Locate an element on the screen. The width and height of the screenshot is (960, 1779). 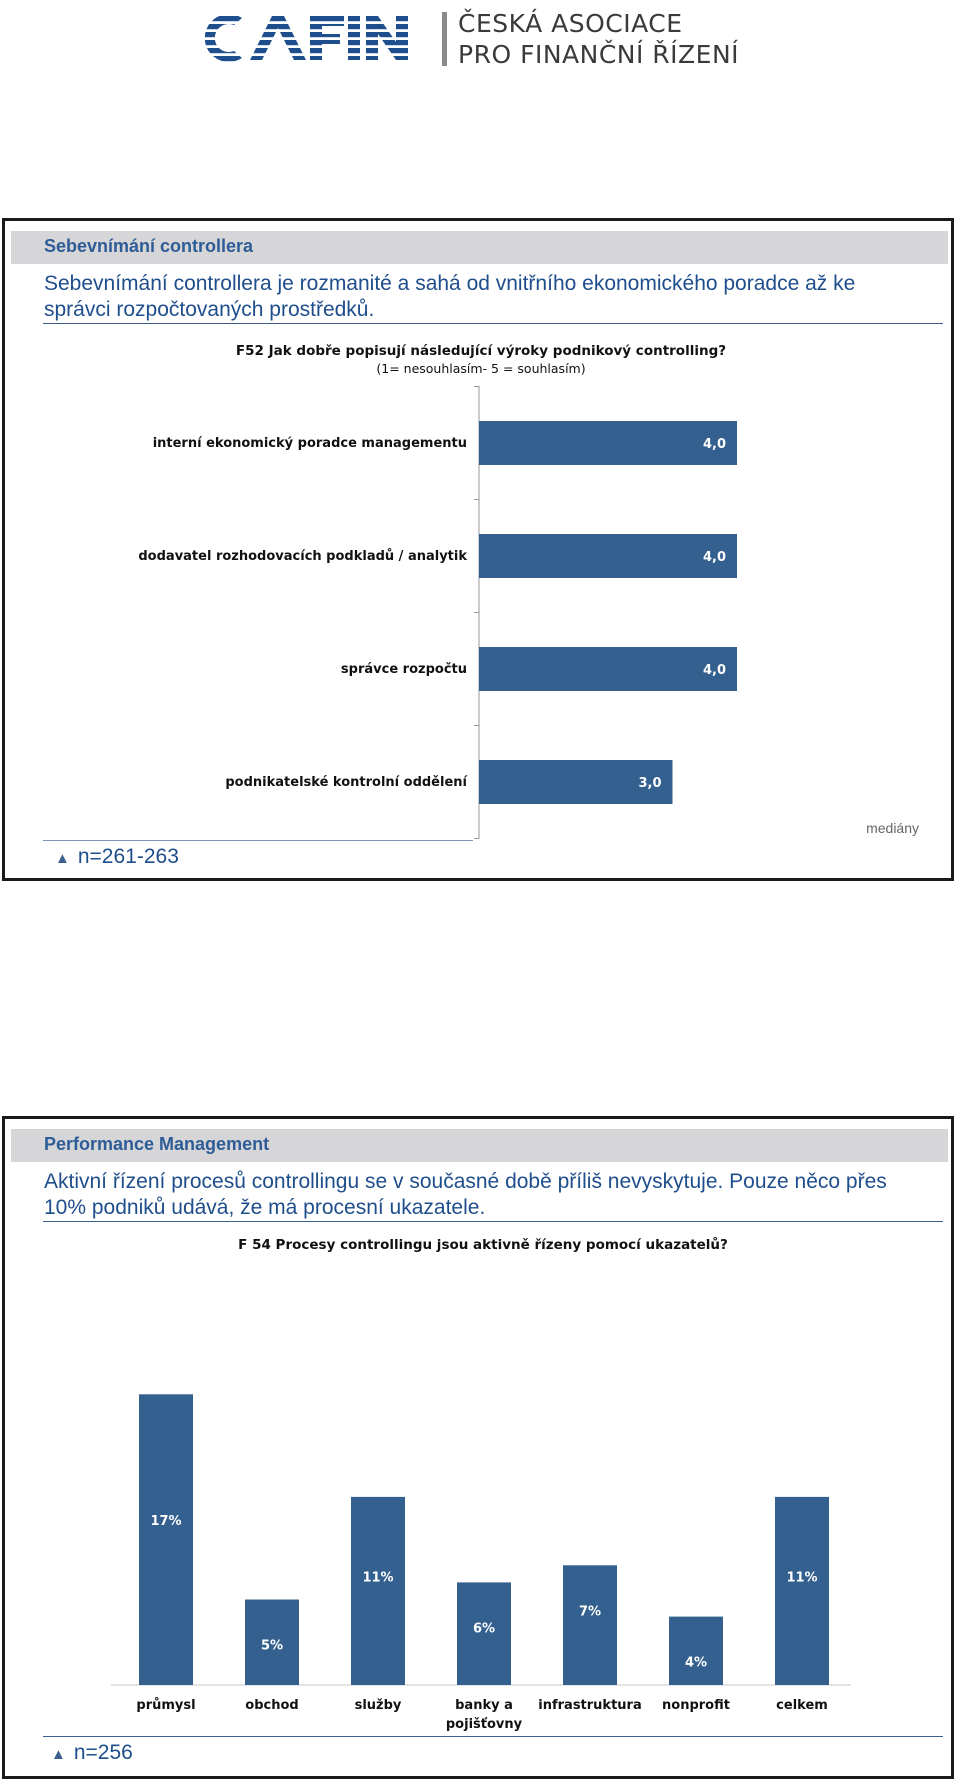
category-label: celkem is located at coordinates (802, 1705).